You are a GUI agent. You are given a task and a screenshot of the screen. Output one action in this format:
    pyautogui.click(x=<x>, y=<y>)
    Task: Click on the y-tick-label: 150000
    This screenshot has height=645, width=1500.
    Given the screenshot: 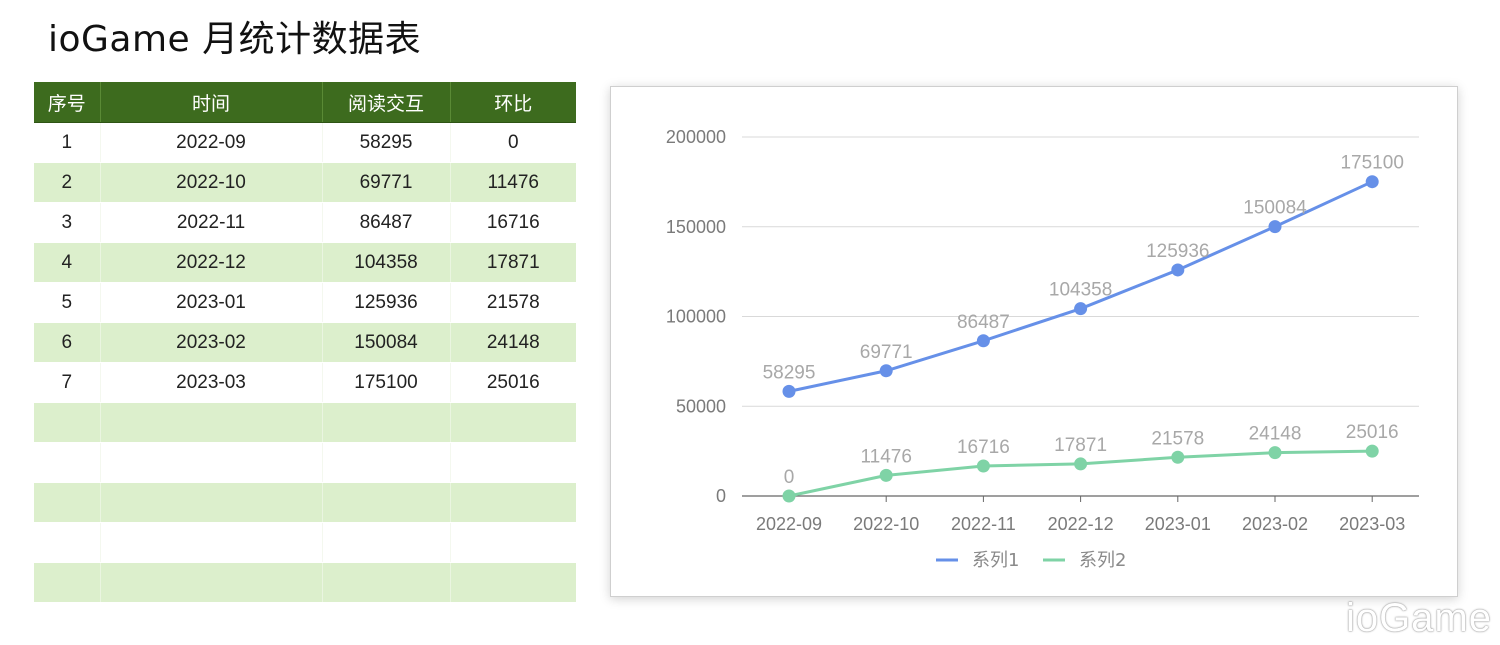 What is the action you would take?
    pyautogui.click(x=696, y=227)
    